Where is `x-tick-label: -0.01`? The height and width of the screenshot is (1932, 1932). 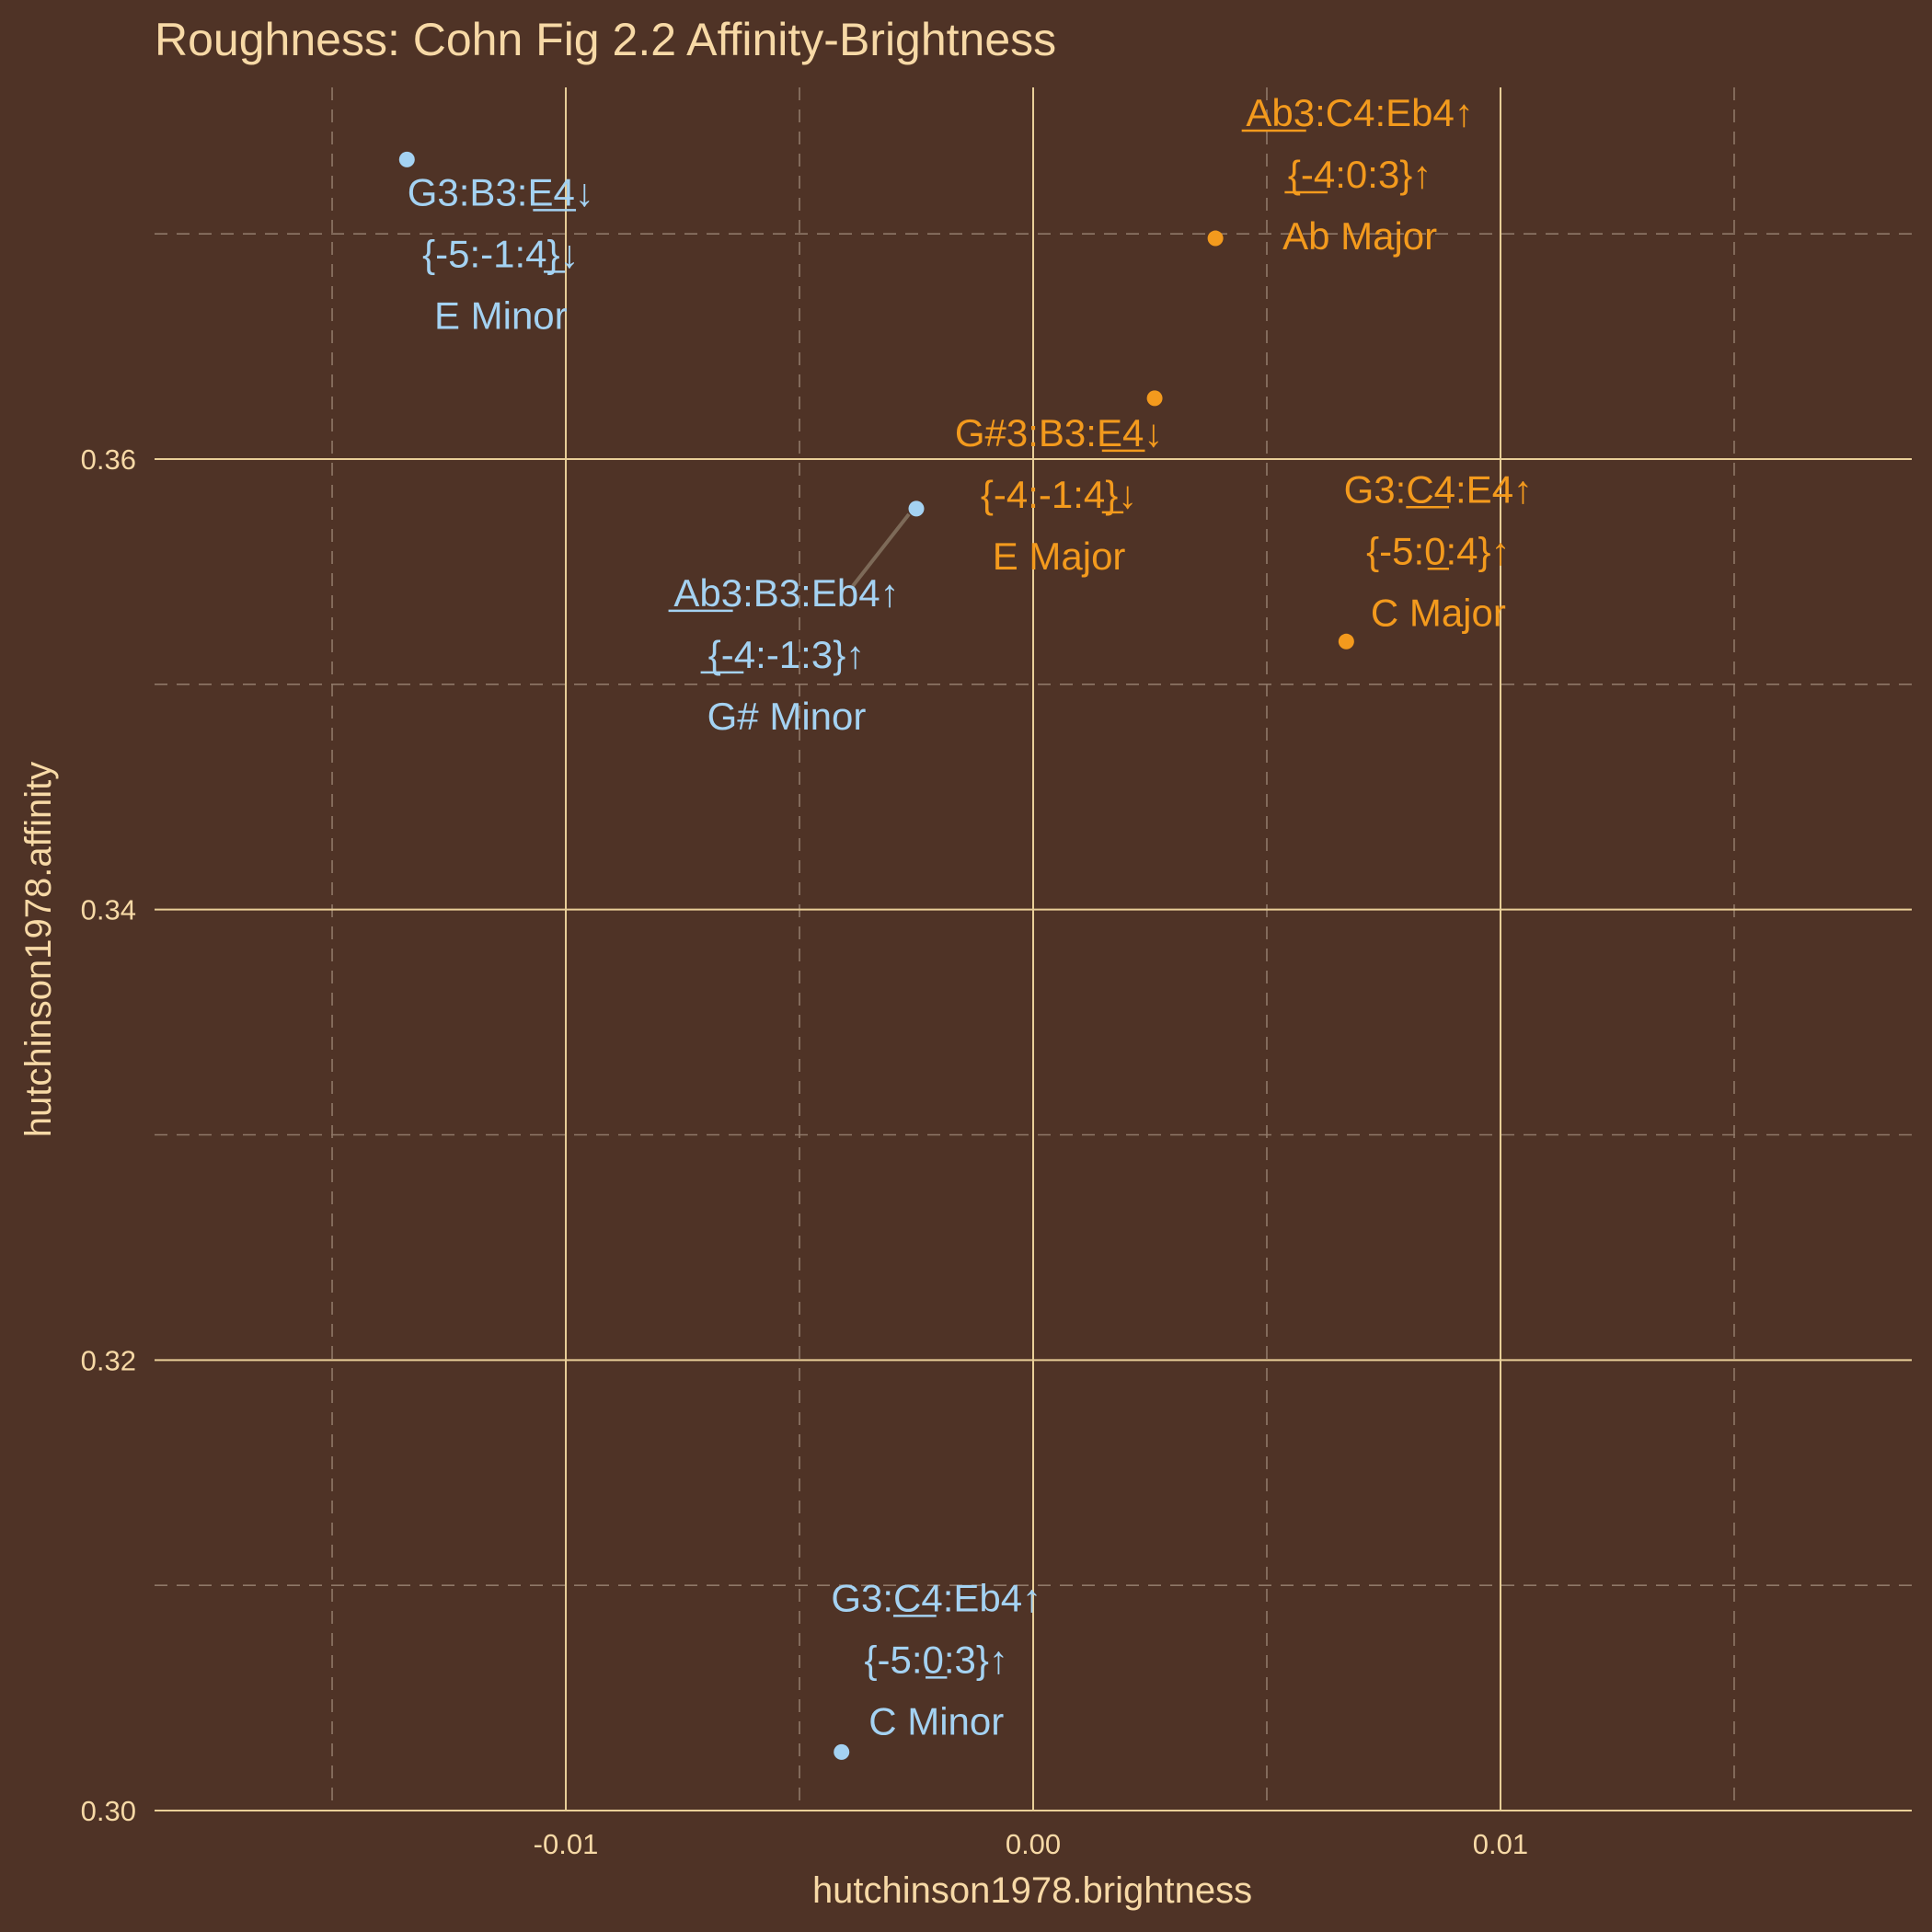 x-tick-label: -0.01 is located at coordinates (566, 1844).